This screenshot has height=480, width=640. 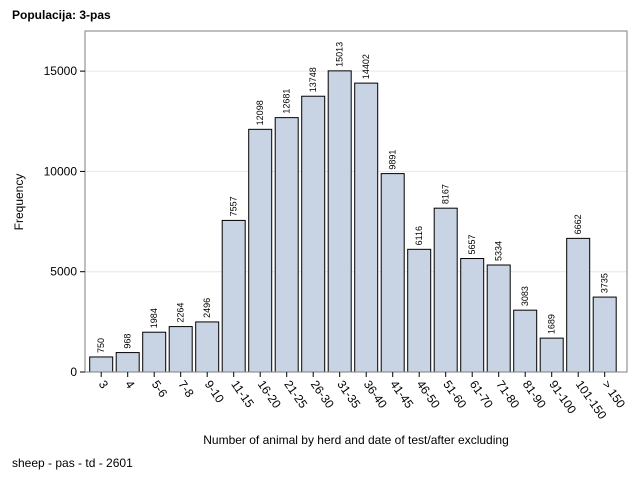 What do you see at coordinates (61, 171) in the screenshot?
I see `y-tick-label: 10000` at bounding box center [61, 171].